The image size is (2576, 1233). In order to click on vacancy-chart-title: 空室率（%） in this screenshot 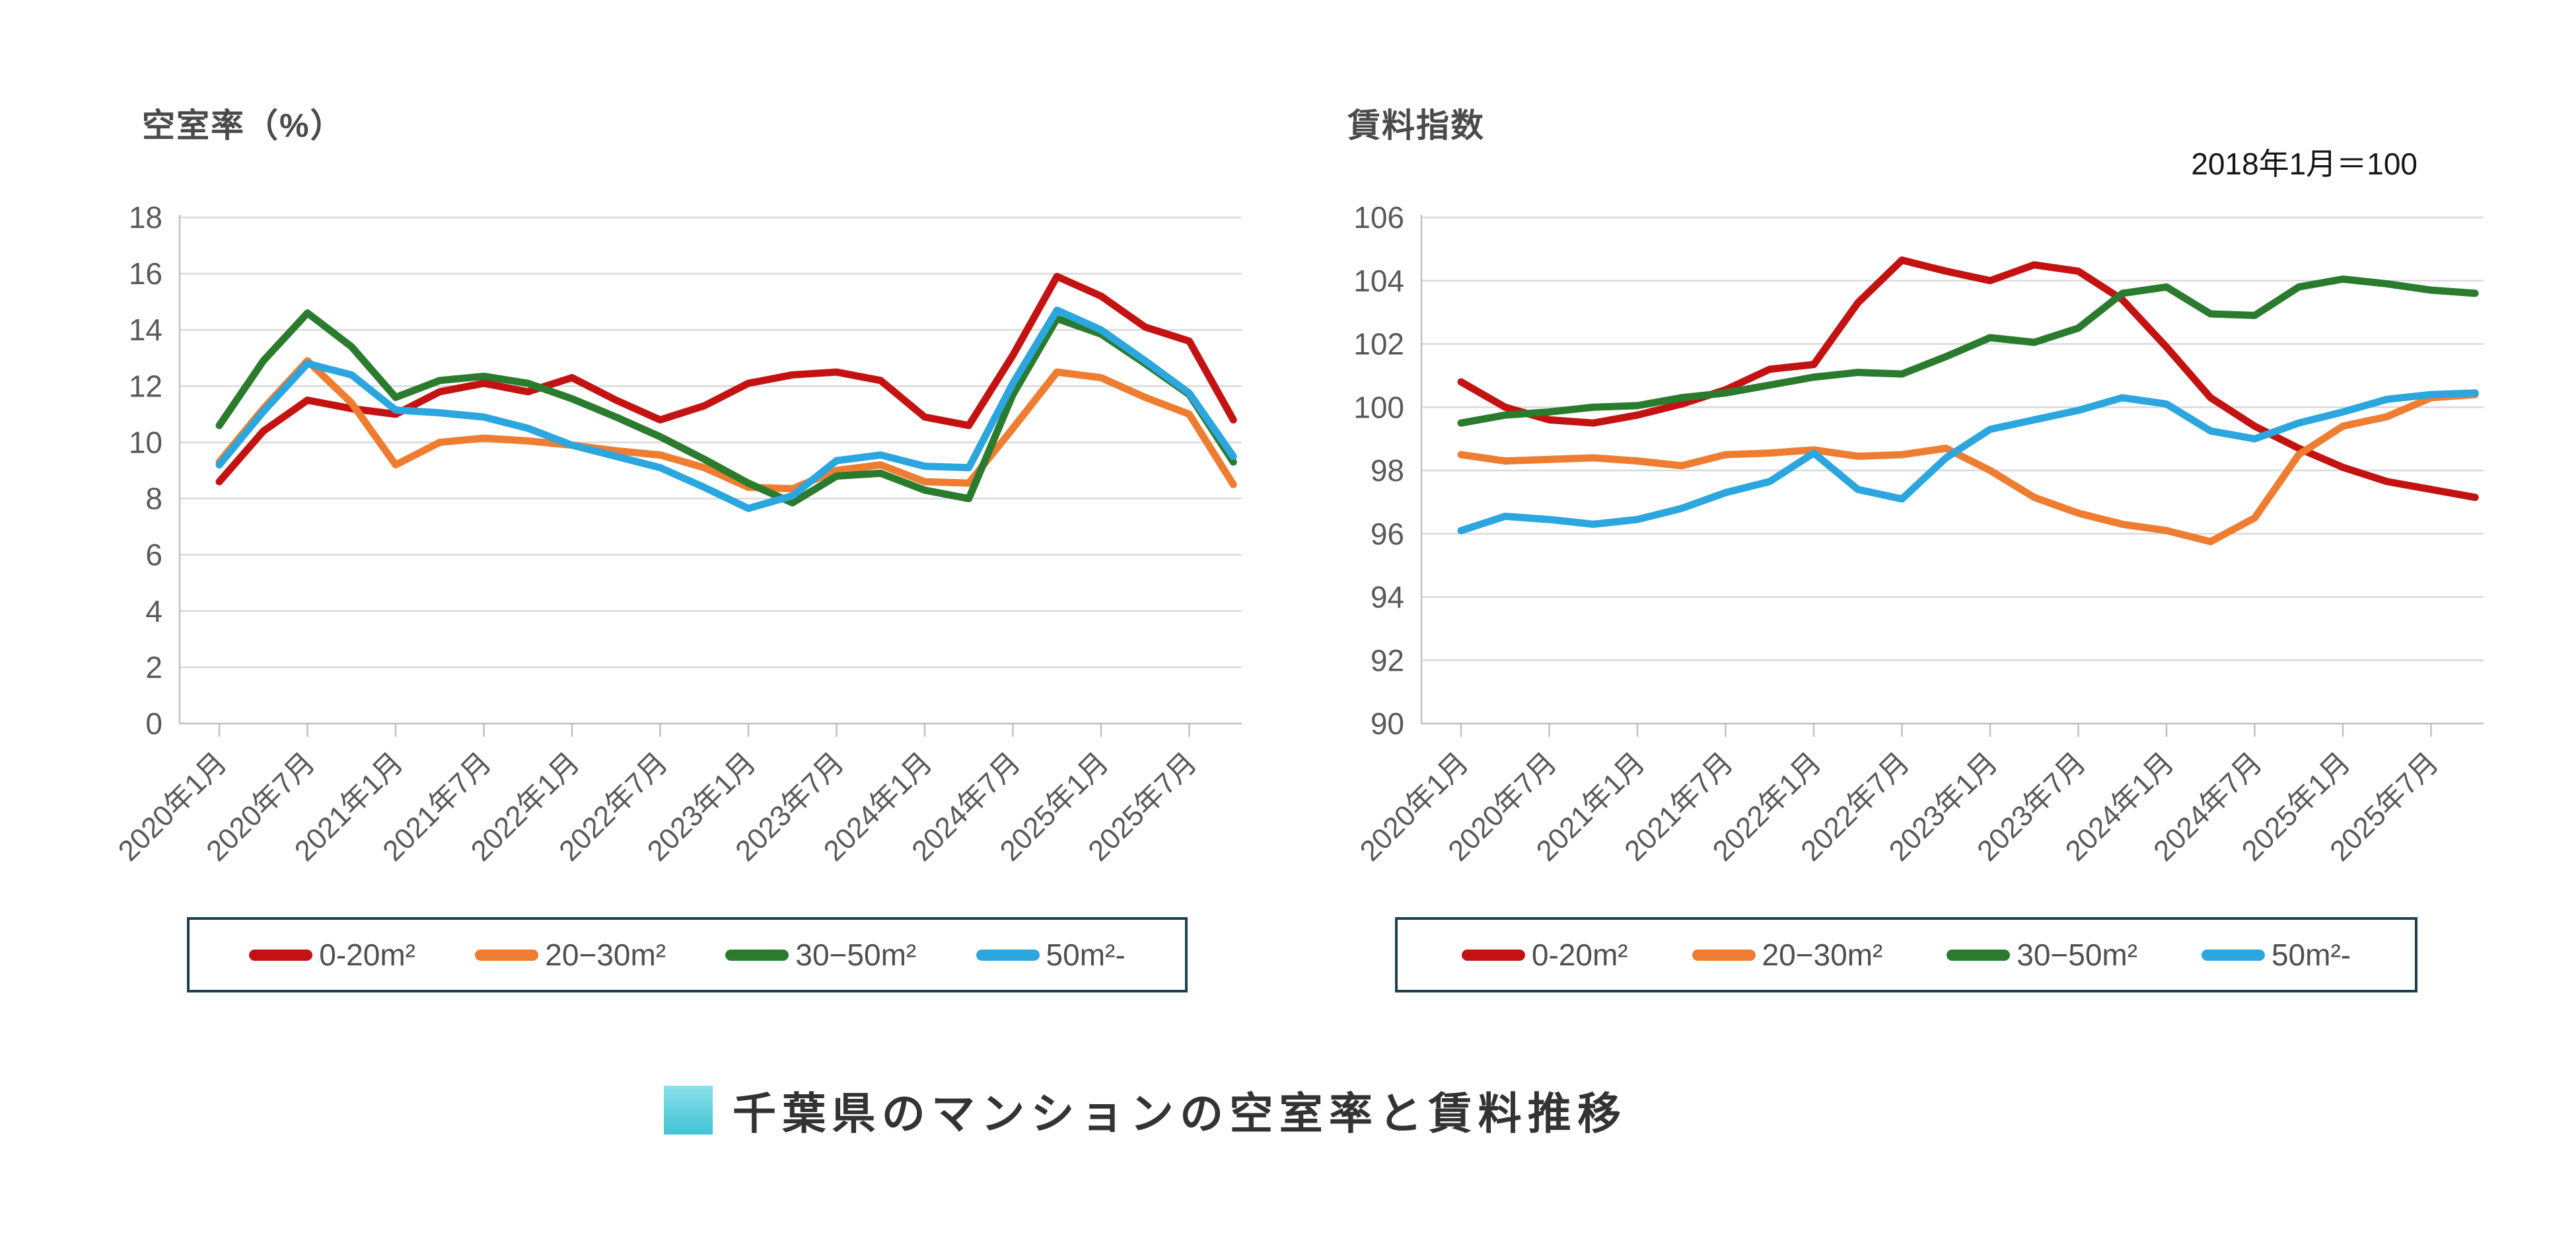, I will do `click(243, 125)`.